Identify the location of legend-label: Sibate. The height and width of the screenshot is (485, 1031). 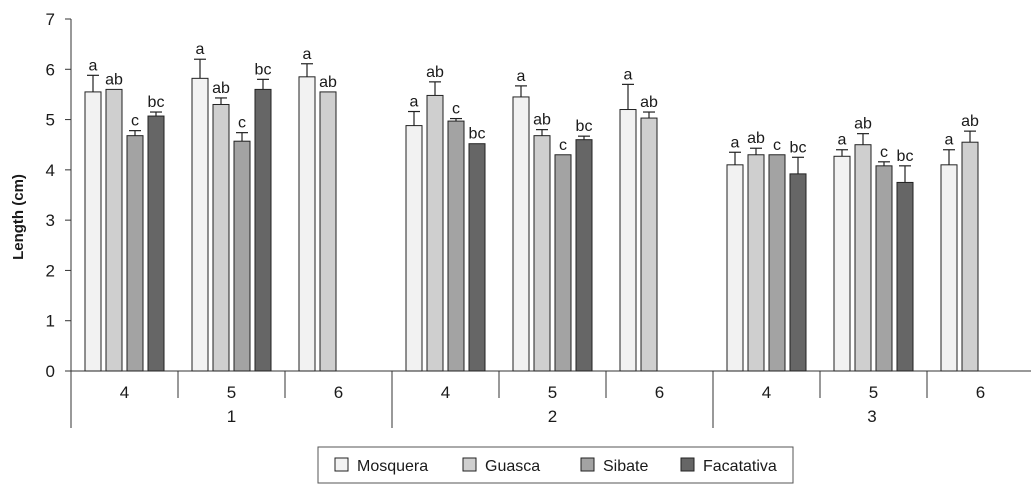
(625, 466).